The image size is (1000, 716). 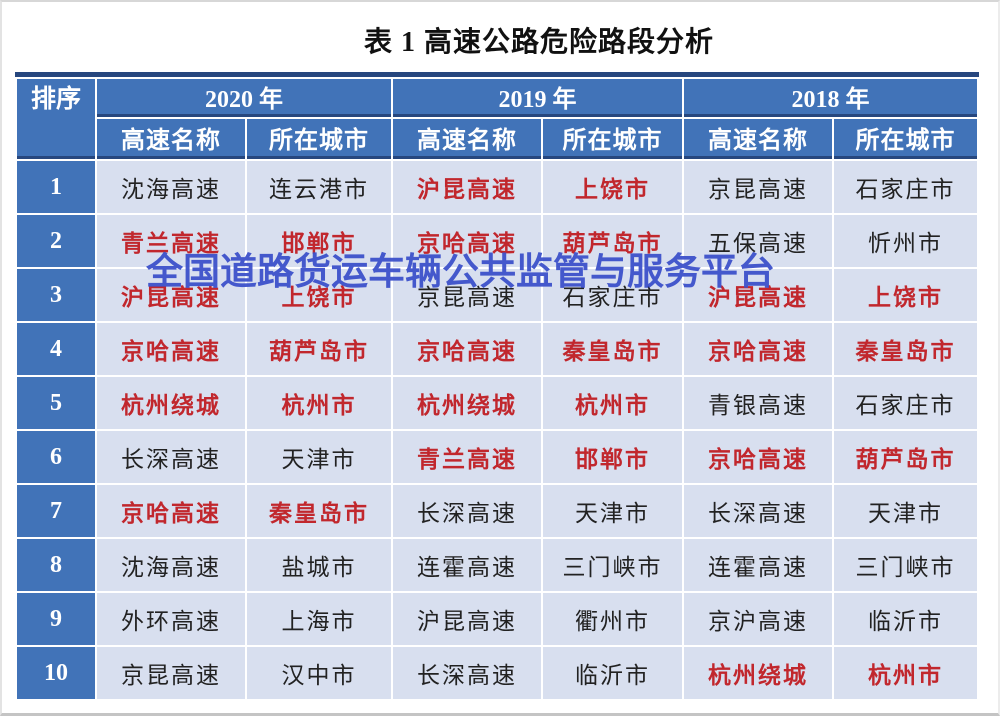 I want to click on rank-cell: 8, so click(x=56, y=565).